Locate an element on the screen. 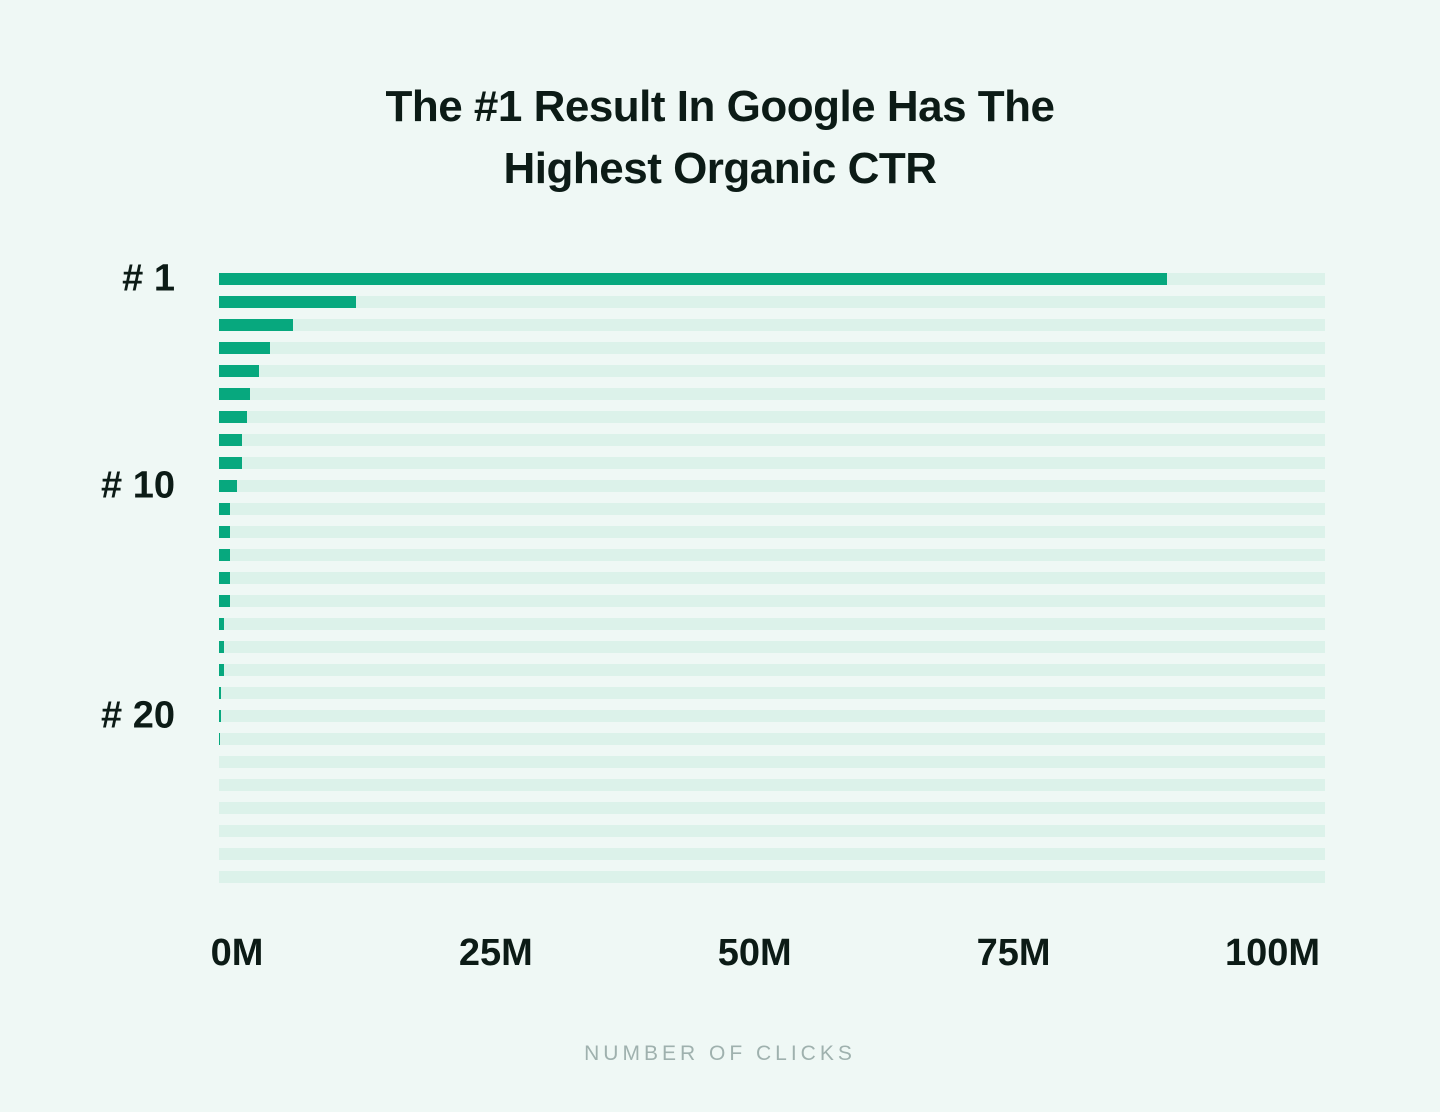  chart-title-line-1: The #1 Result In Google Has The is located at coordinates (720, 106).